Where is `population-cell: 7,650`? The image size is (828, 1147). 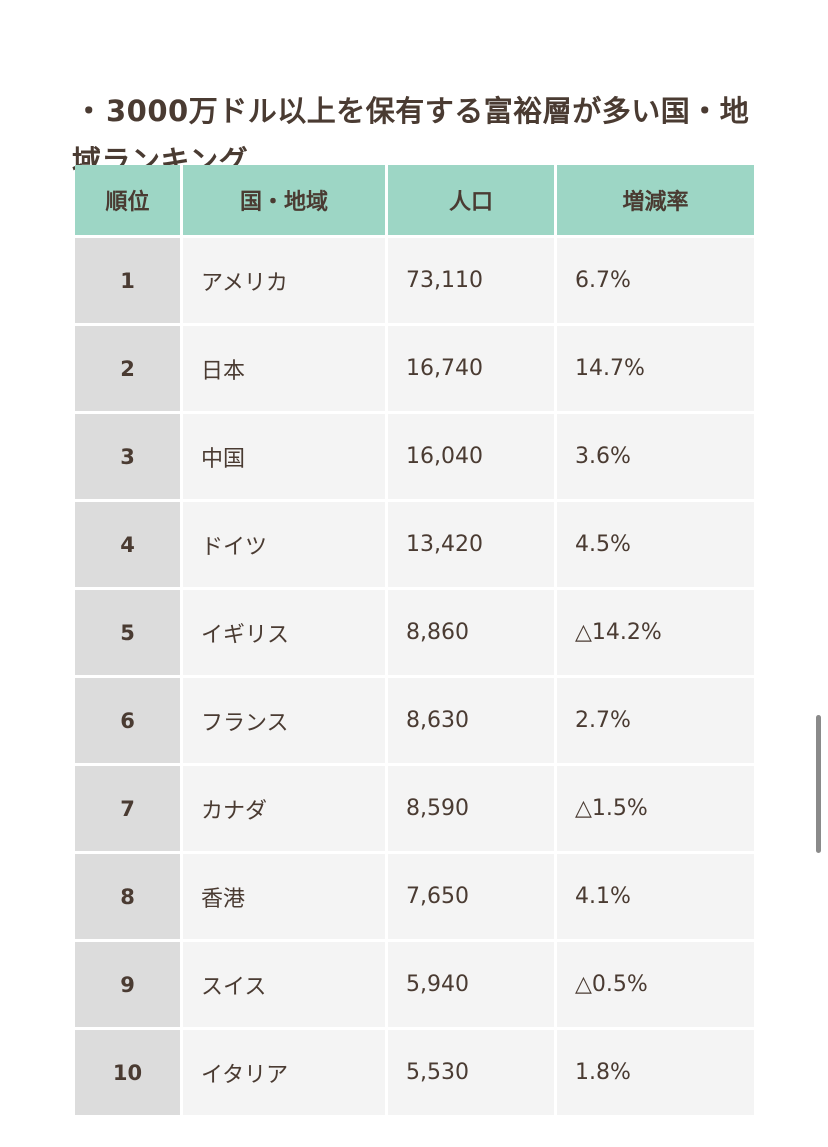
population-cell: 7,650 is located at coordinates (471, 896).